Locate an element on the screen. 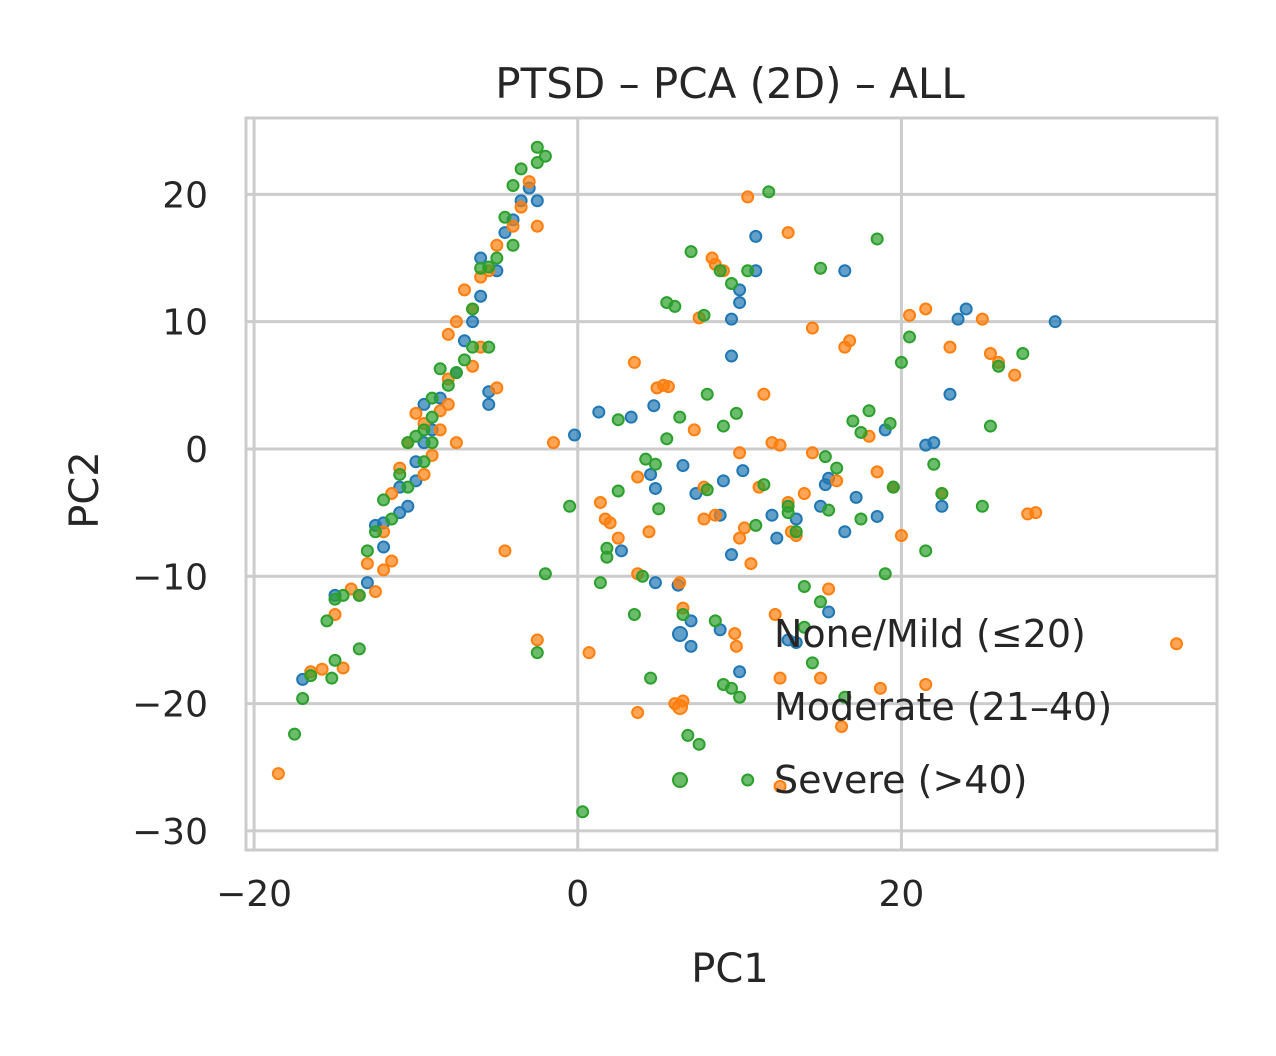 This screenshot has width=1276, height=1056. legend-marker is located at coordinates (680, 780).